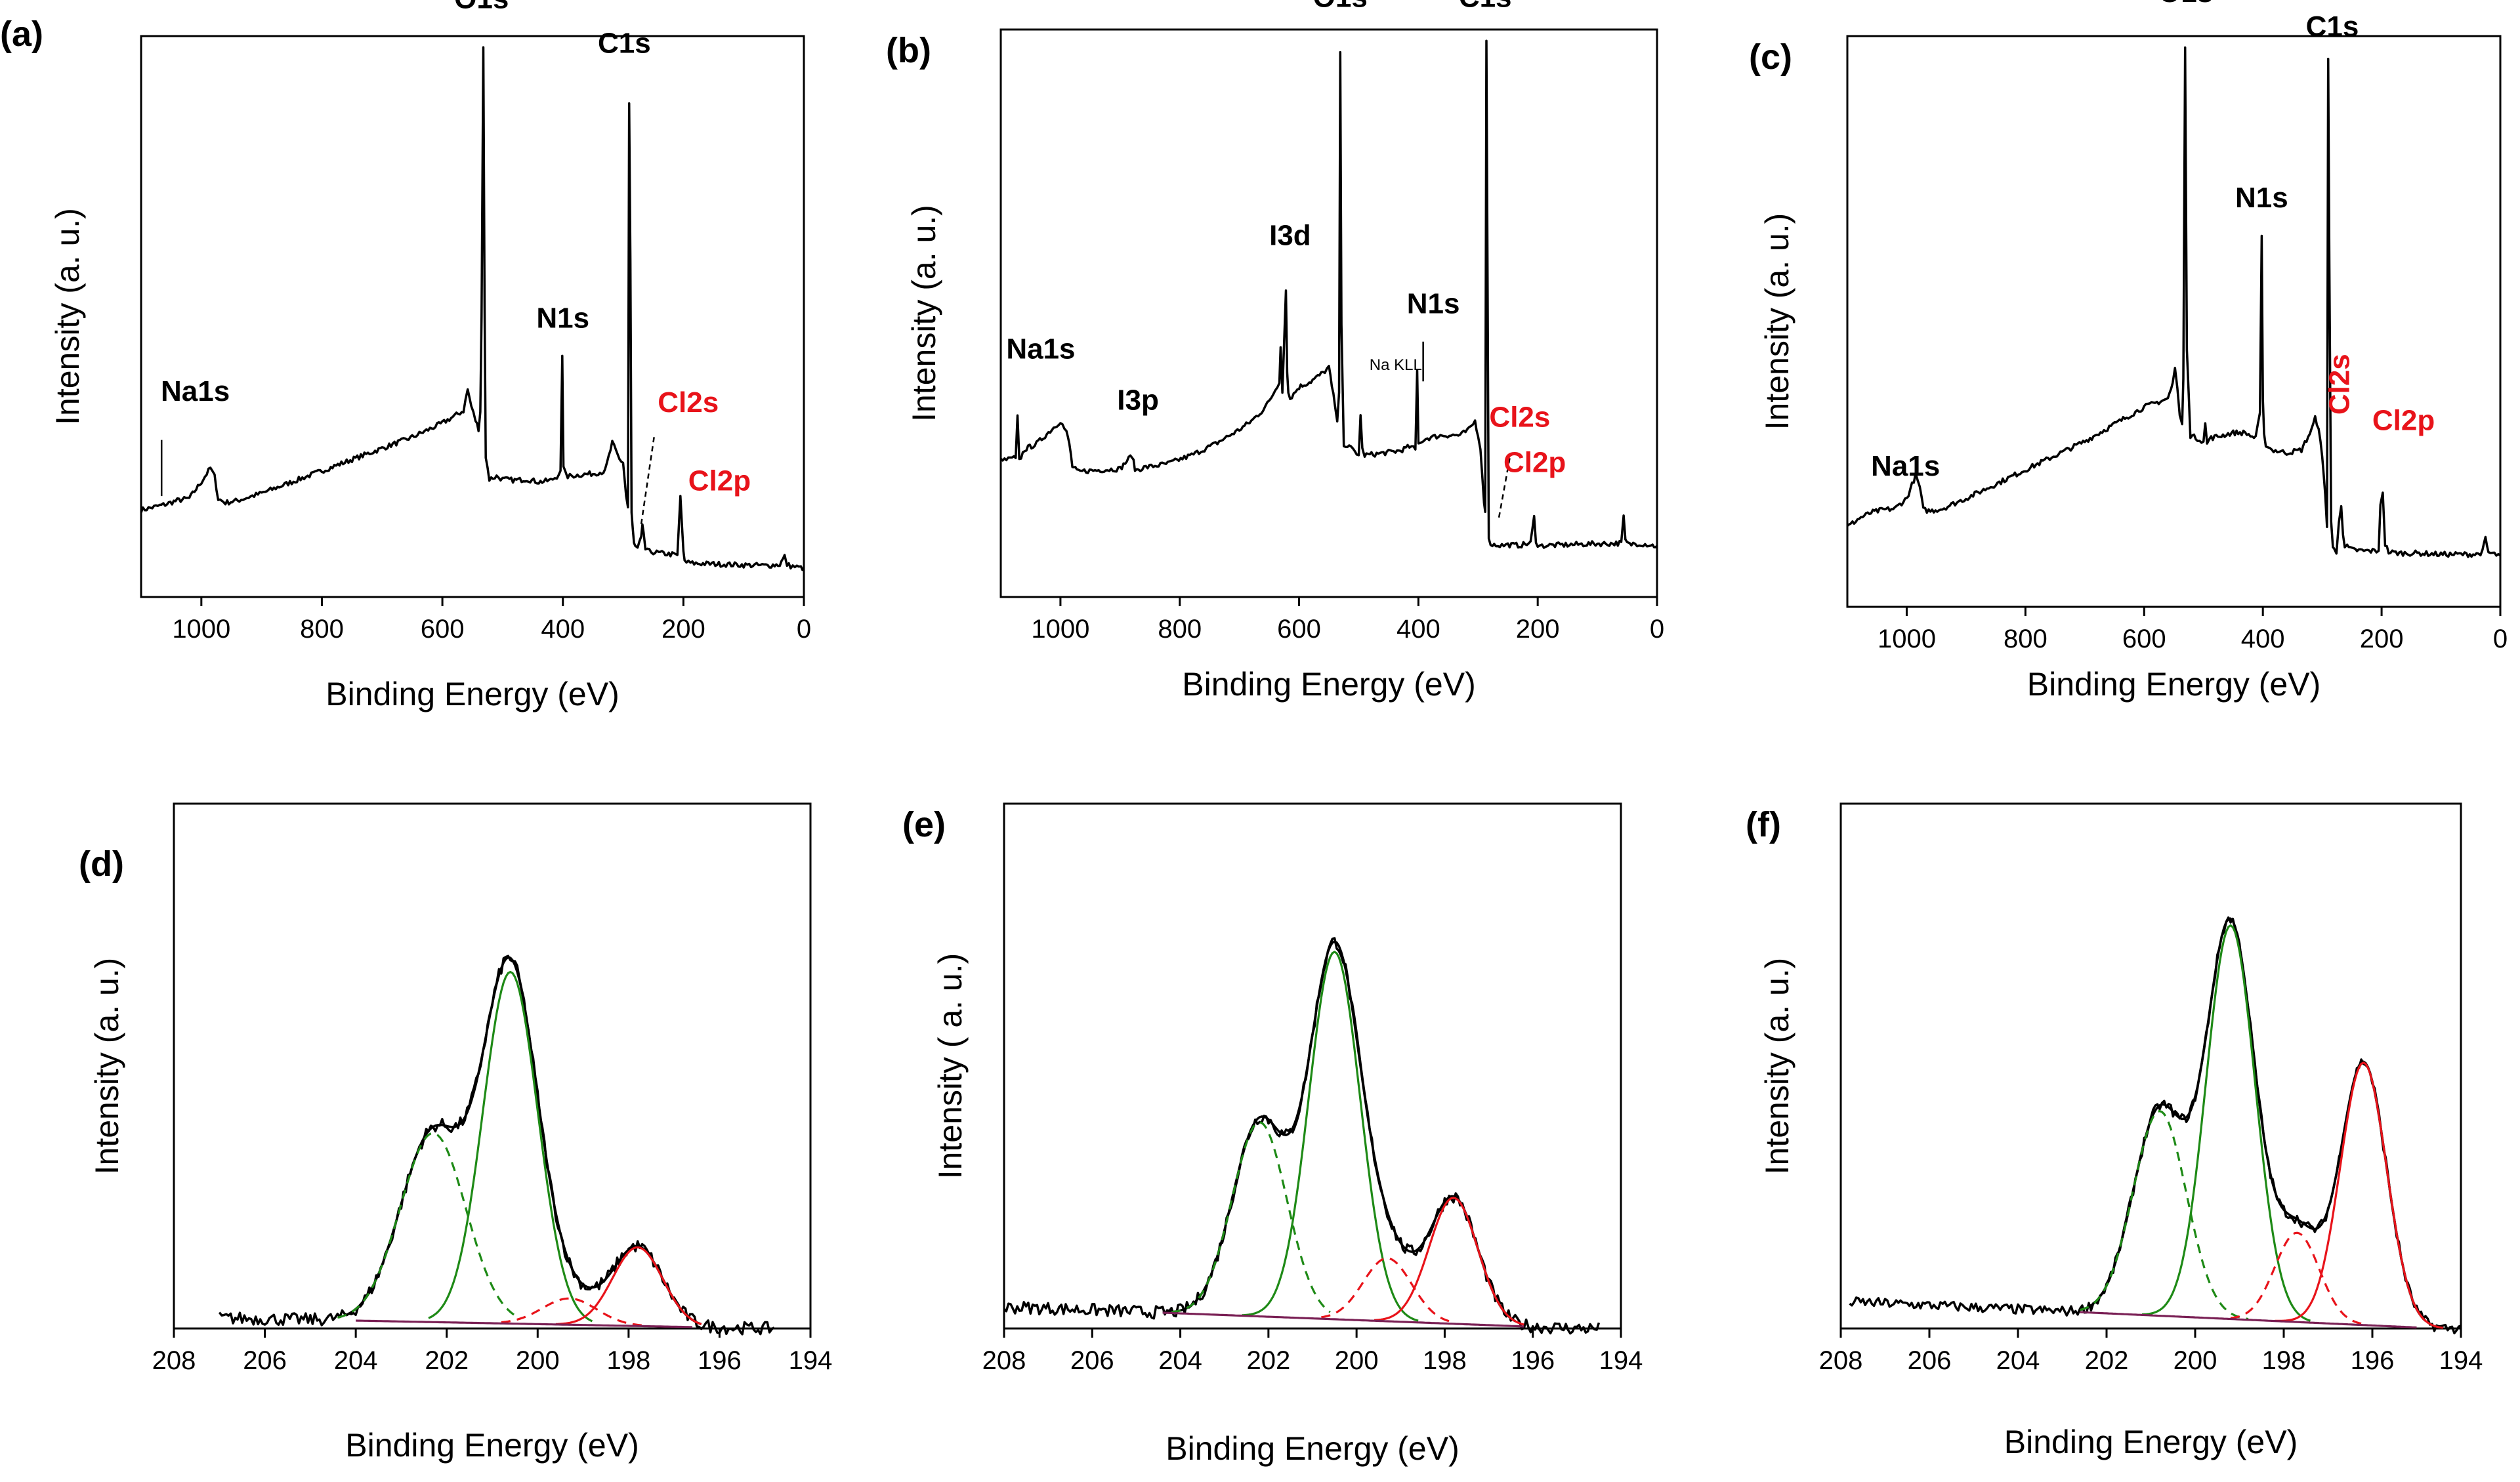  What do you see at coordinates (908, 50) in the screenshot?
I see `panel-title: (b)` at bounding box center [908, 50].